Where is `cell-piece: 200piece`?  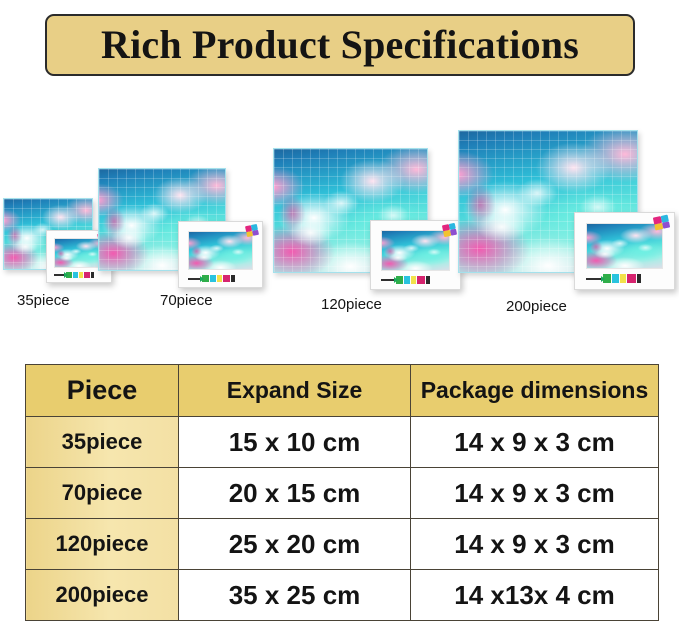
cell-piece: 200piece is located at coordinates (102, 595).